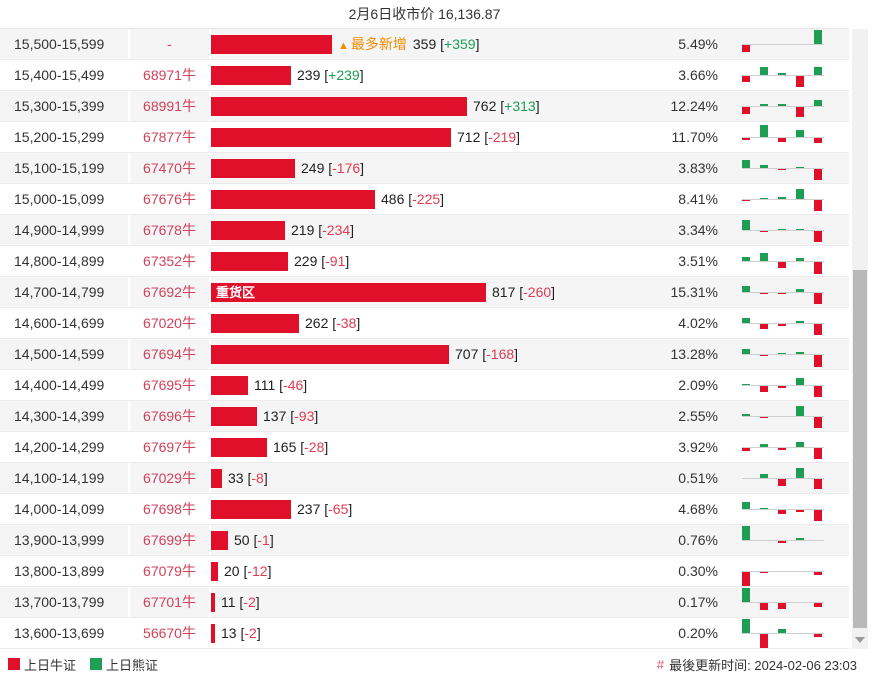 This screenshot has height=679, width=881. I want to click on warrant-code: 67079牛, so click(170, 571).